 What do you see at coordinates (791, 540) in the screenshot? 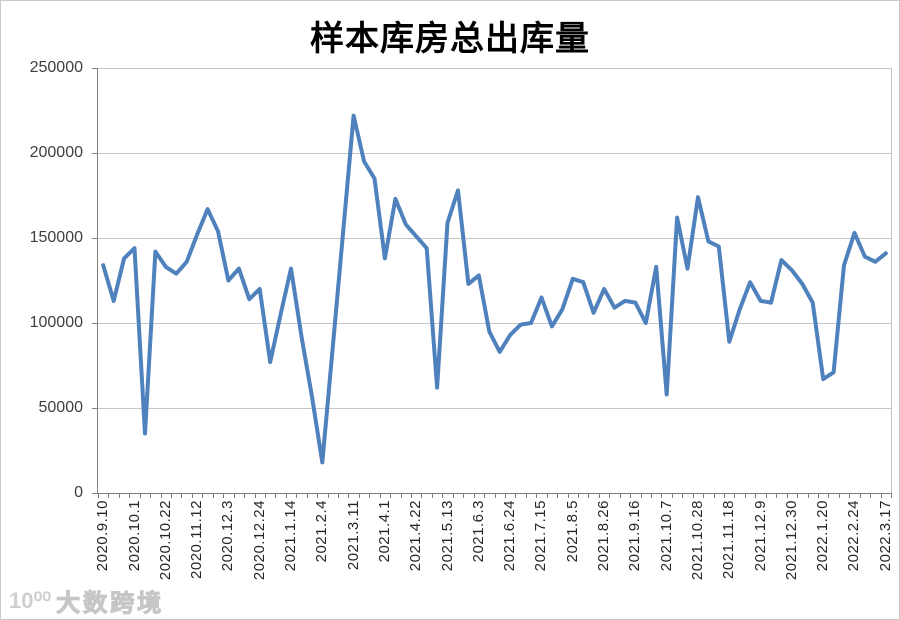
I see `x-tick-label: 2021.12.30` at bounding box center [791, 540].